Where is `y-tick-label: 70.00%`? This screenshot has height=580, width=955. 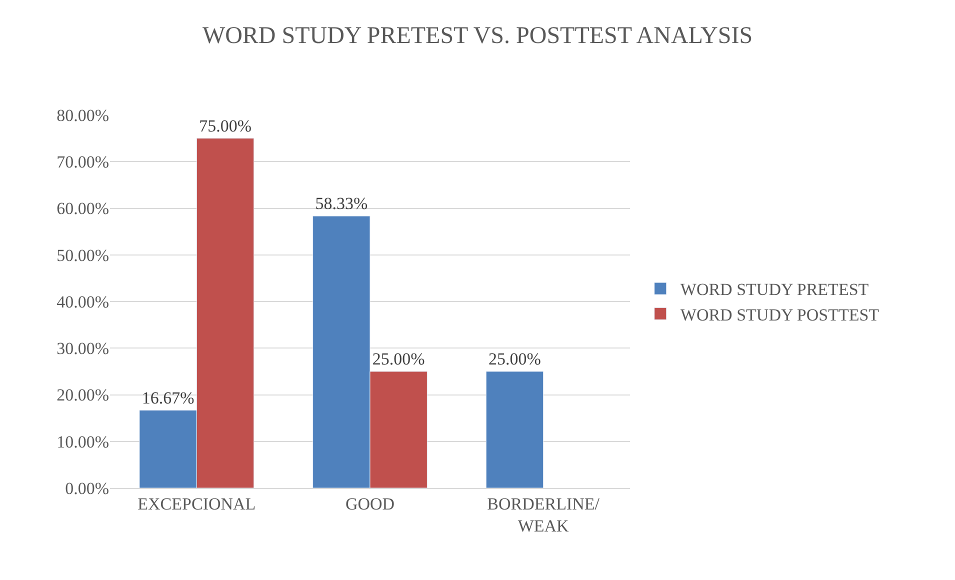
y-tick-label: 70.00% is located at coordinates (82, 162).